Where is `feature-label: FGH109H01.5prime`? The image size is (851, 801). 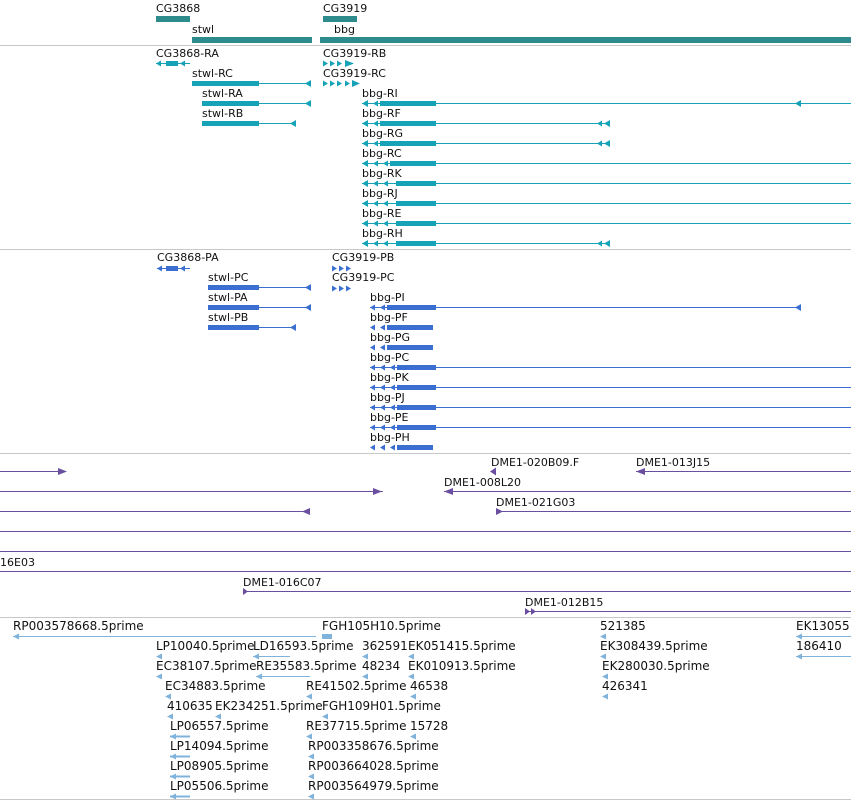 feature-label: FGH109H01.5prime is located at coordinates (381, 706).